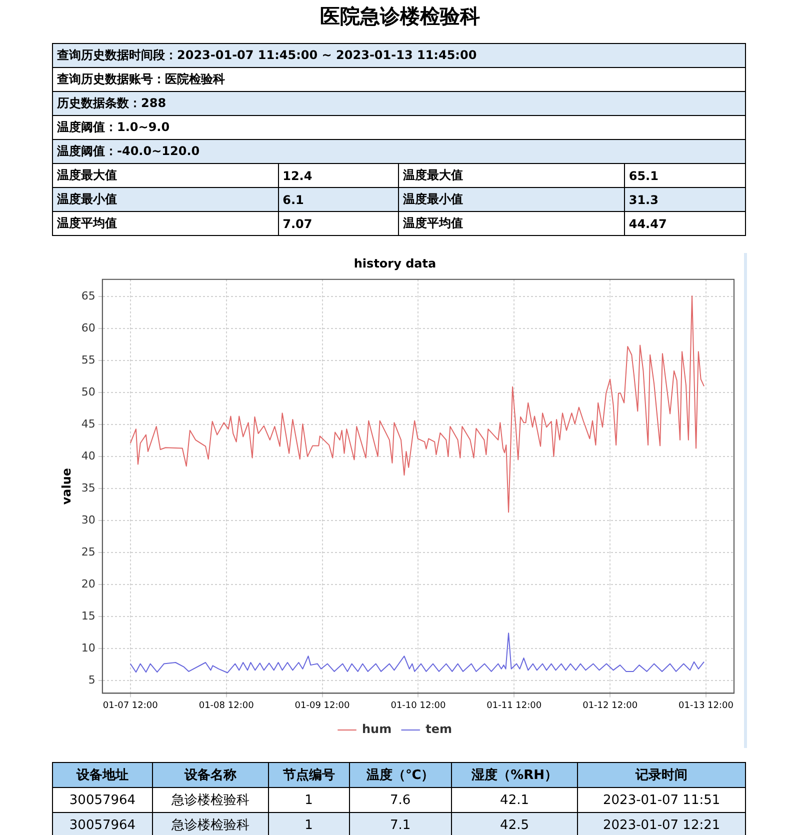 The height and width of the screenshot is (835, 800). Describe the element at coordinates (338, 176) in the screenshot. I see `text: 12.4` at that location.